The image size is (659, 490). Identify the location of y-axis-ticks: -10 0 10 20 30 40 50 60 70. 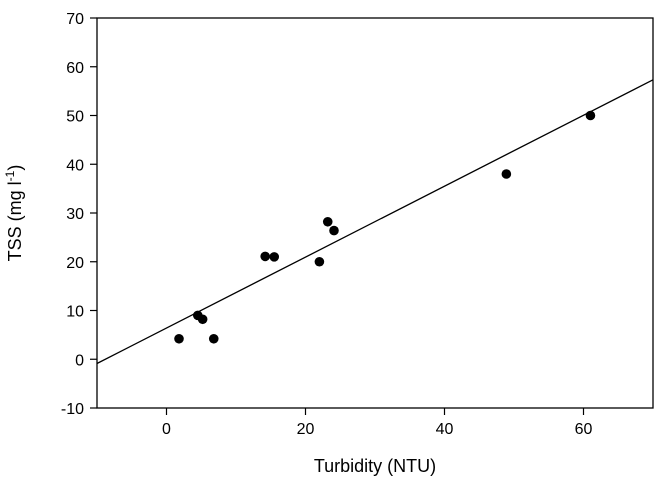
(79, 214).